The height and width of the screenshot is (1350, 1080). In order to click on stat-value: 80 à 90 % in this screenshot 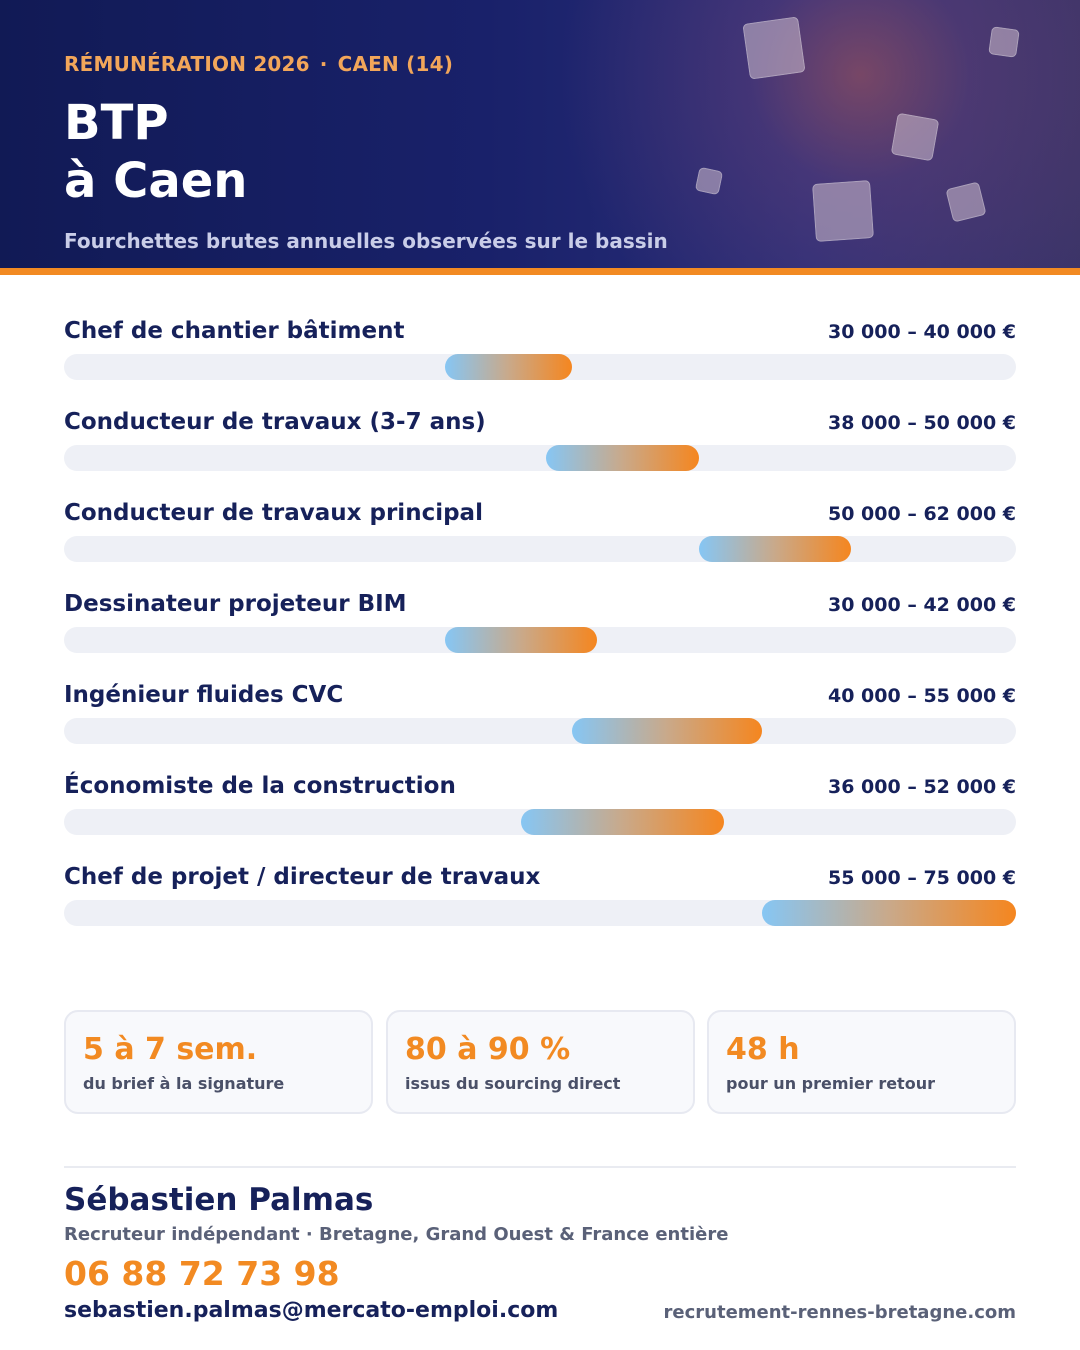, I will do `click(488, 1049)`.